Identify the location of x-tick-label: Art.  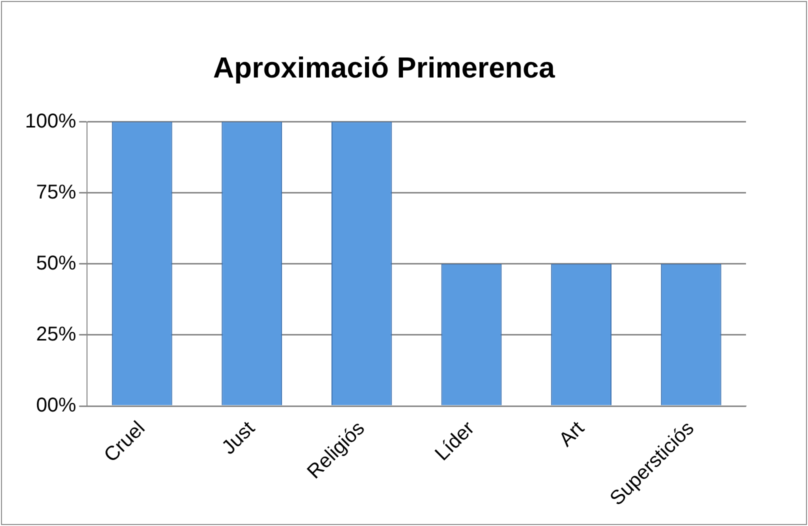
(572, 434).